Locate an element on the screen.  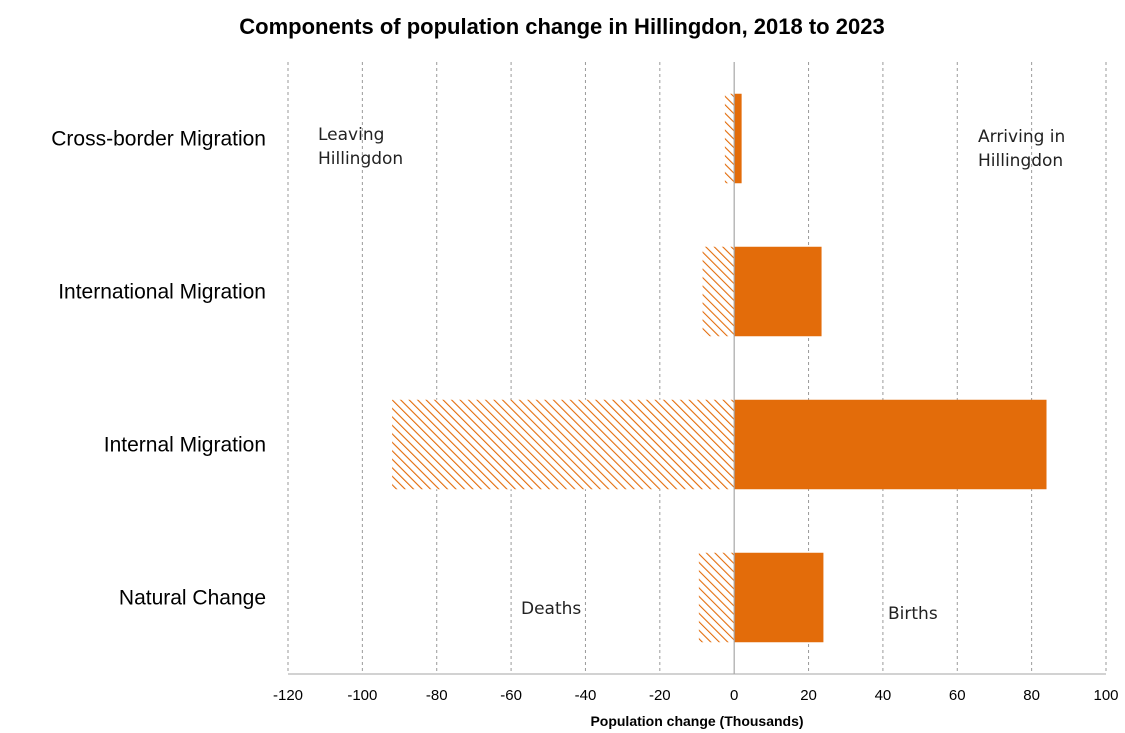
x-tick-label: -20 is located at coordinates (660, 695).